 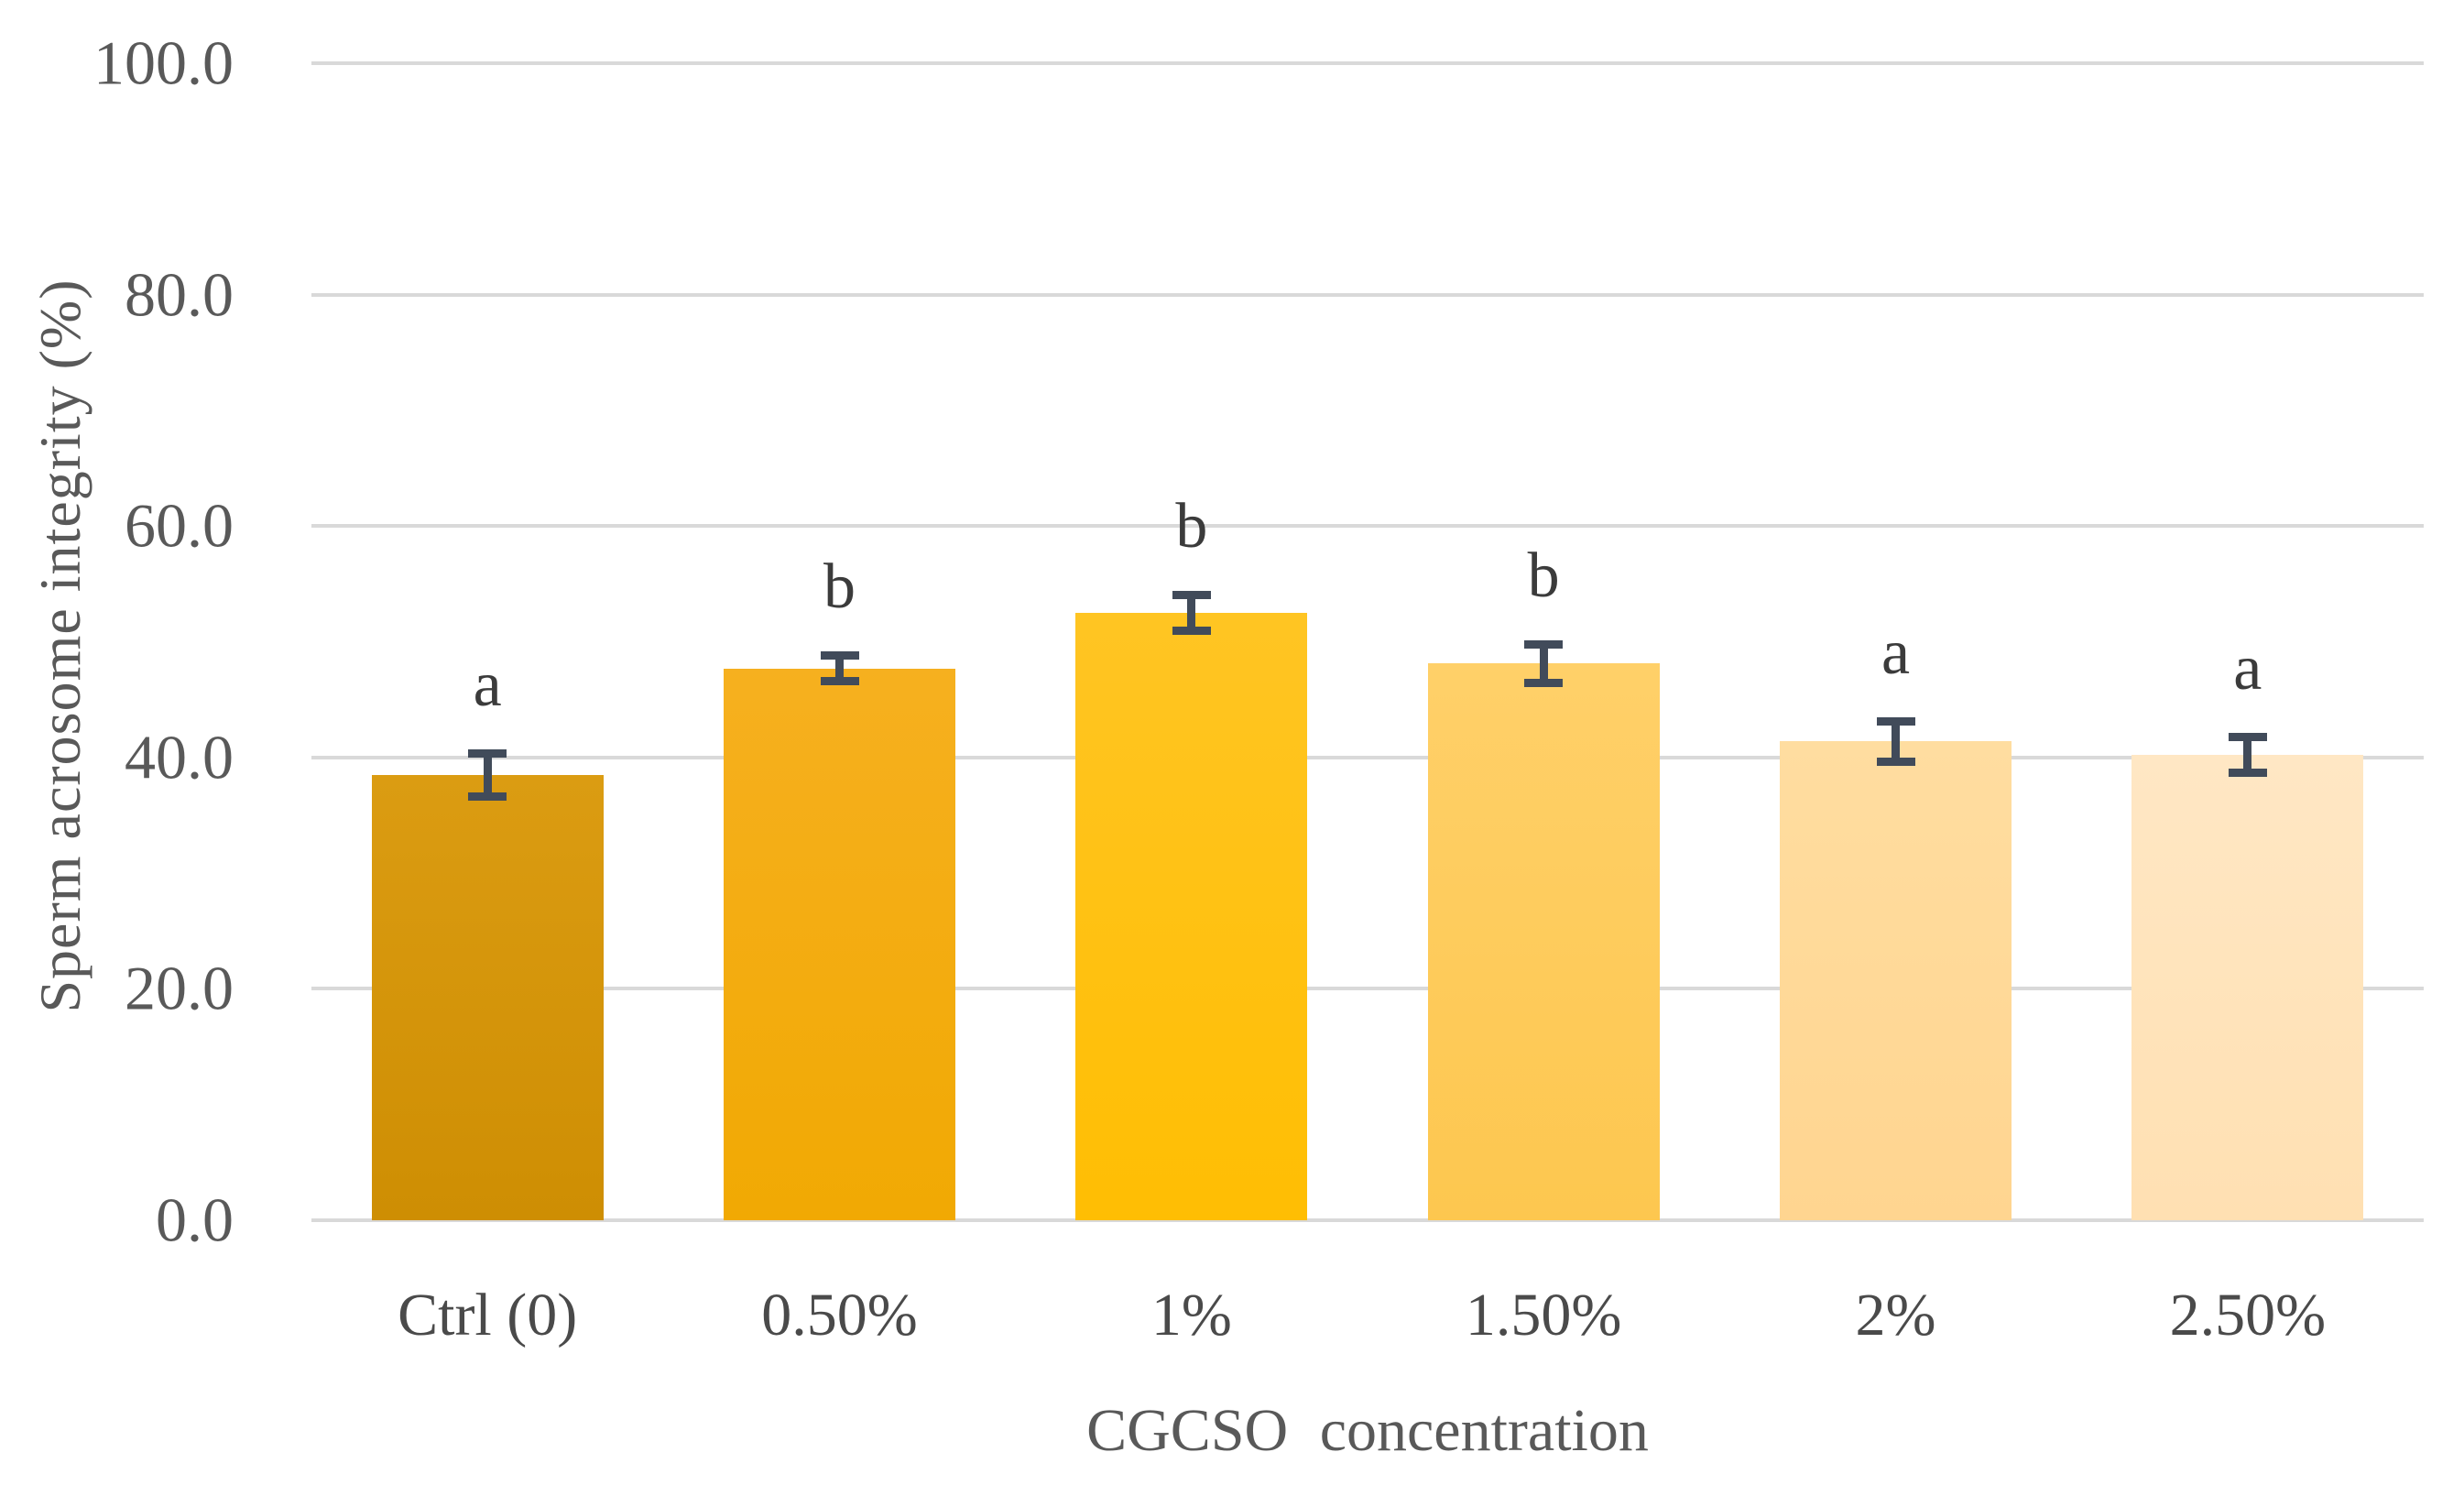 I want to click on y-tick-label: 100.0, so click(x=164, y=62).